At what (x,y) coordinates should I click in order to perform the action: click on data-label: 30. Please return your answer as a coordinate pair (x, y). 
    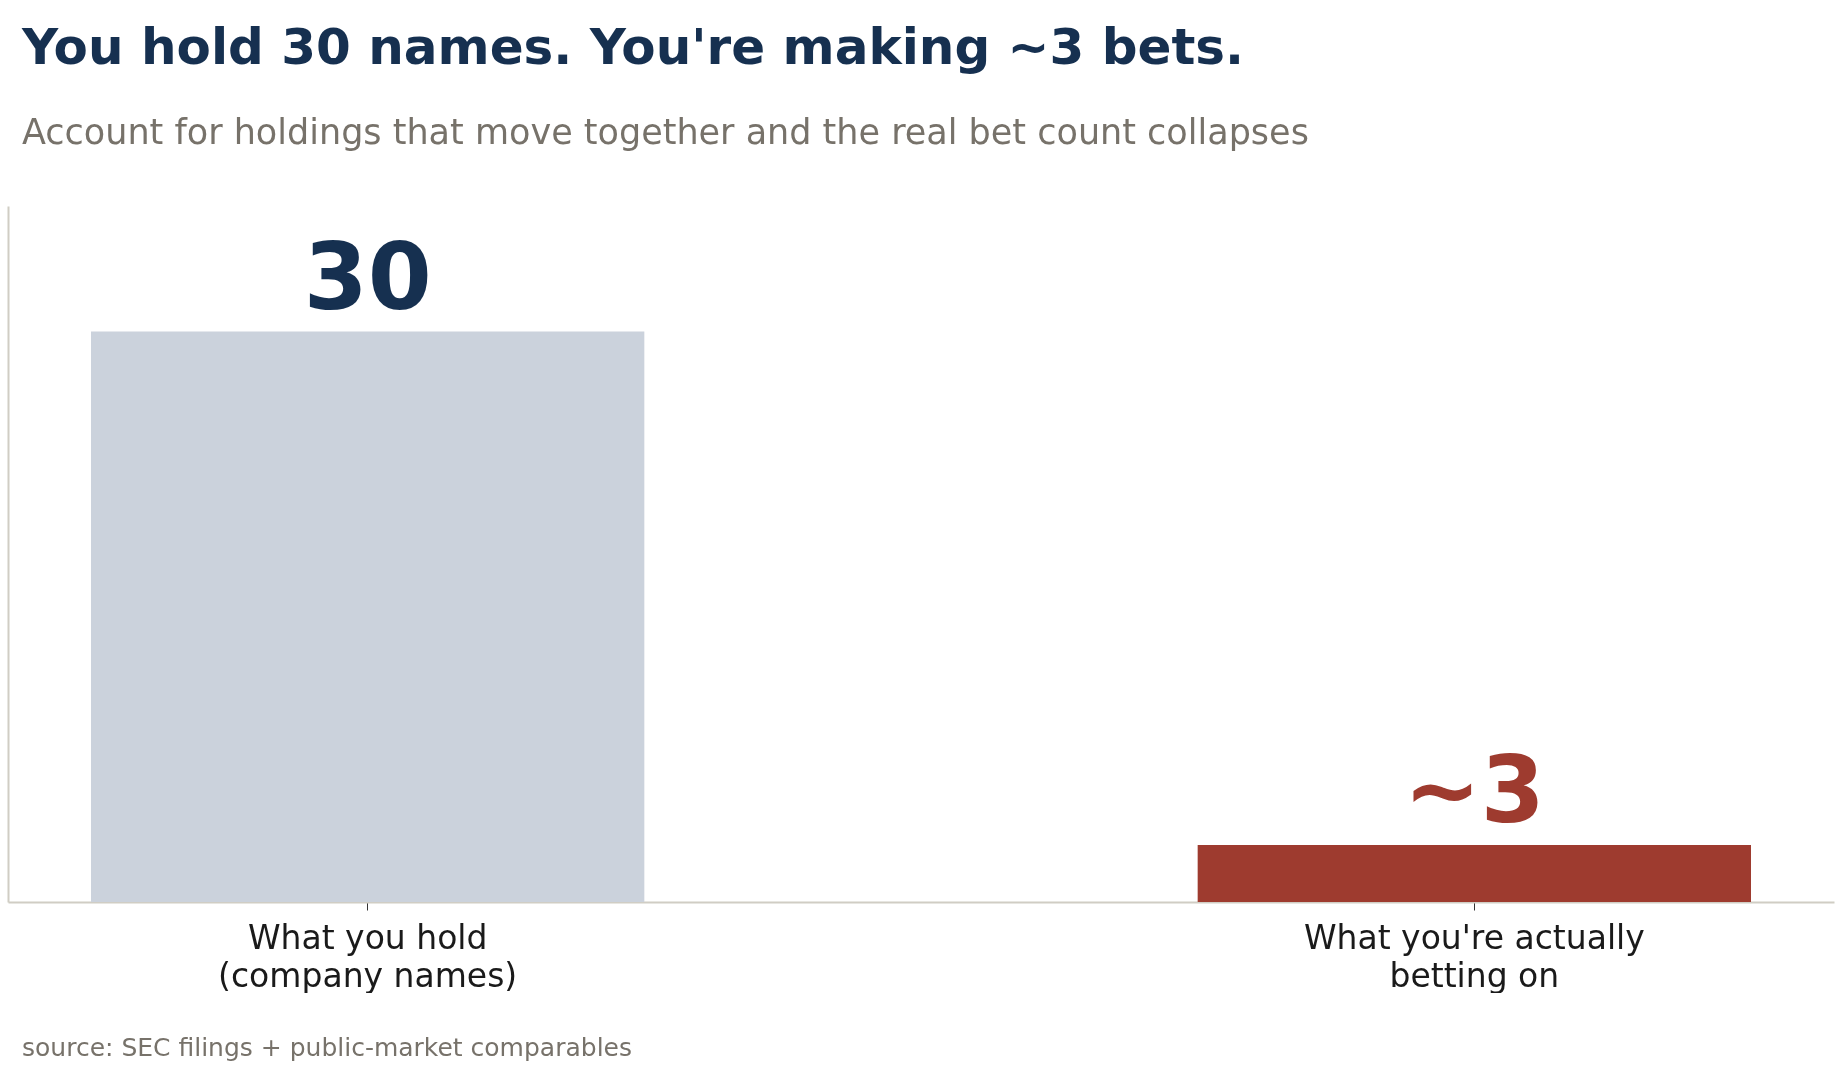
    Looking at the image, I should click on (367, 277).